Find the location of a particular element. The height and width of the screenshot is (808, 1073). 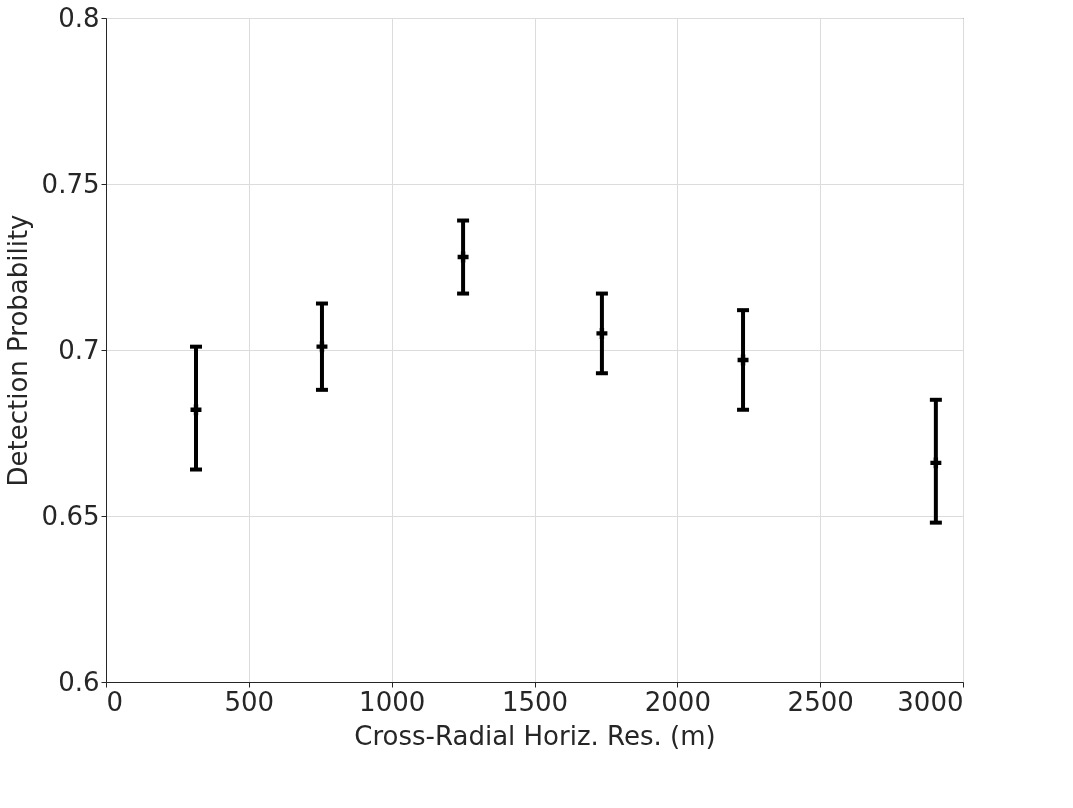

x-tick-label: 1500 is located at coordinates (535, 701).